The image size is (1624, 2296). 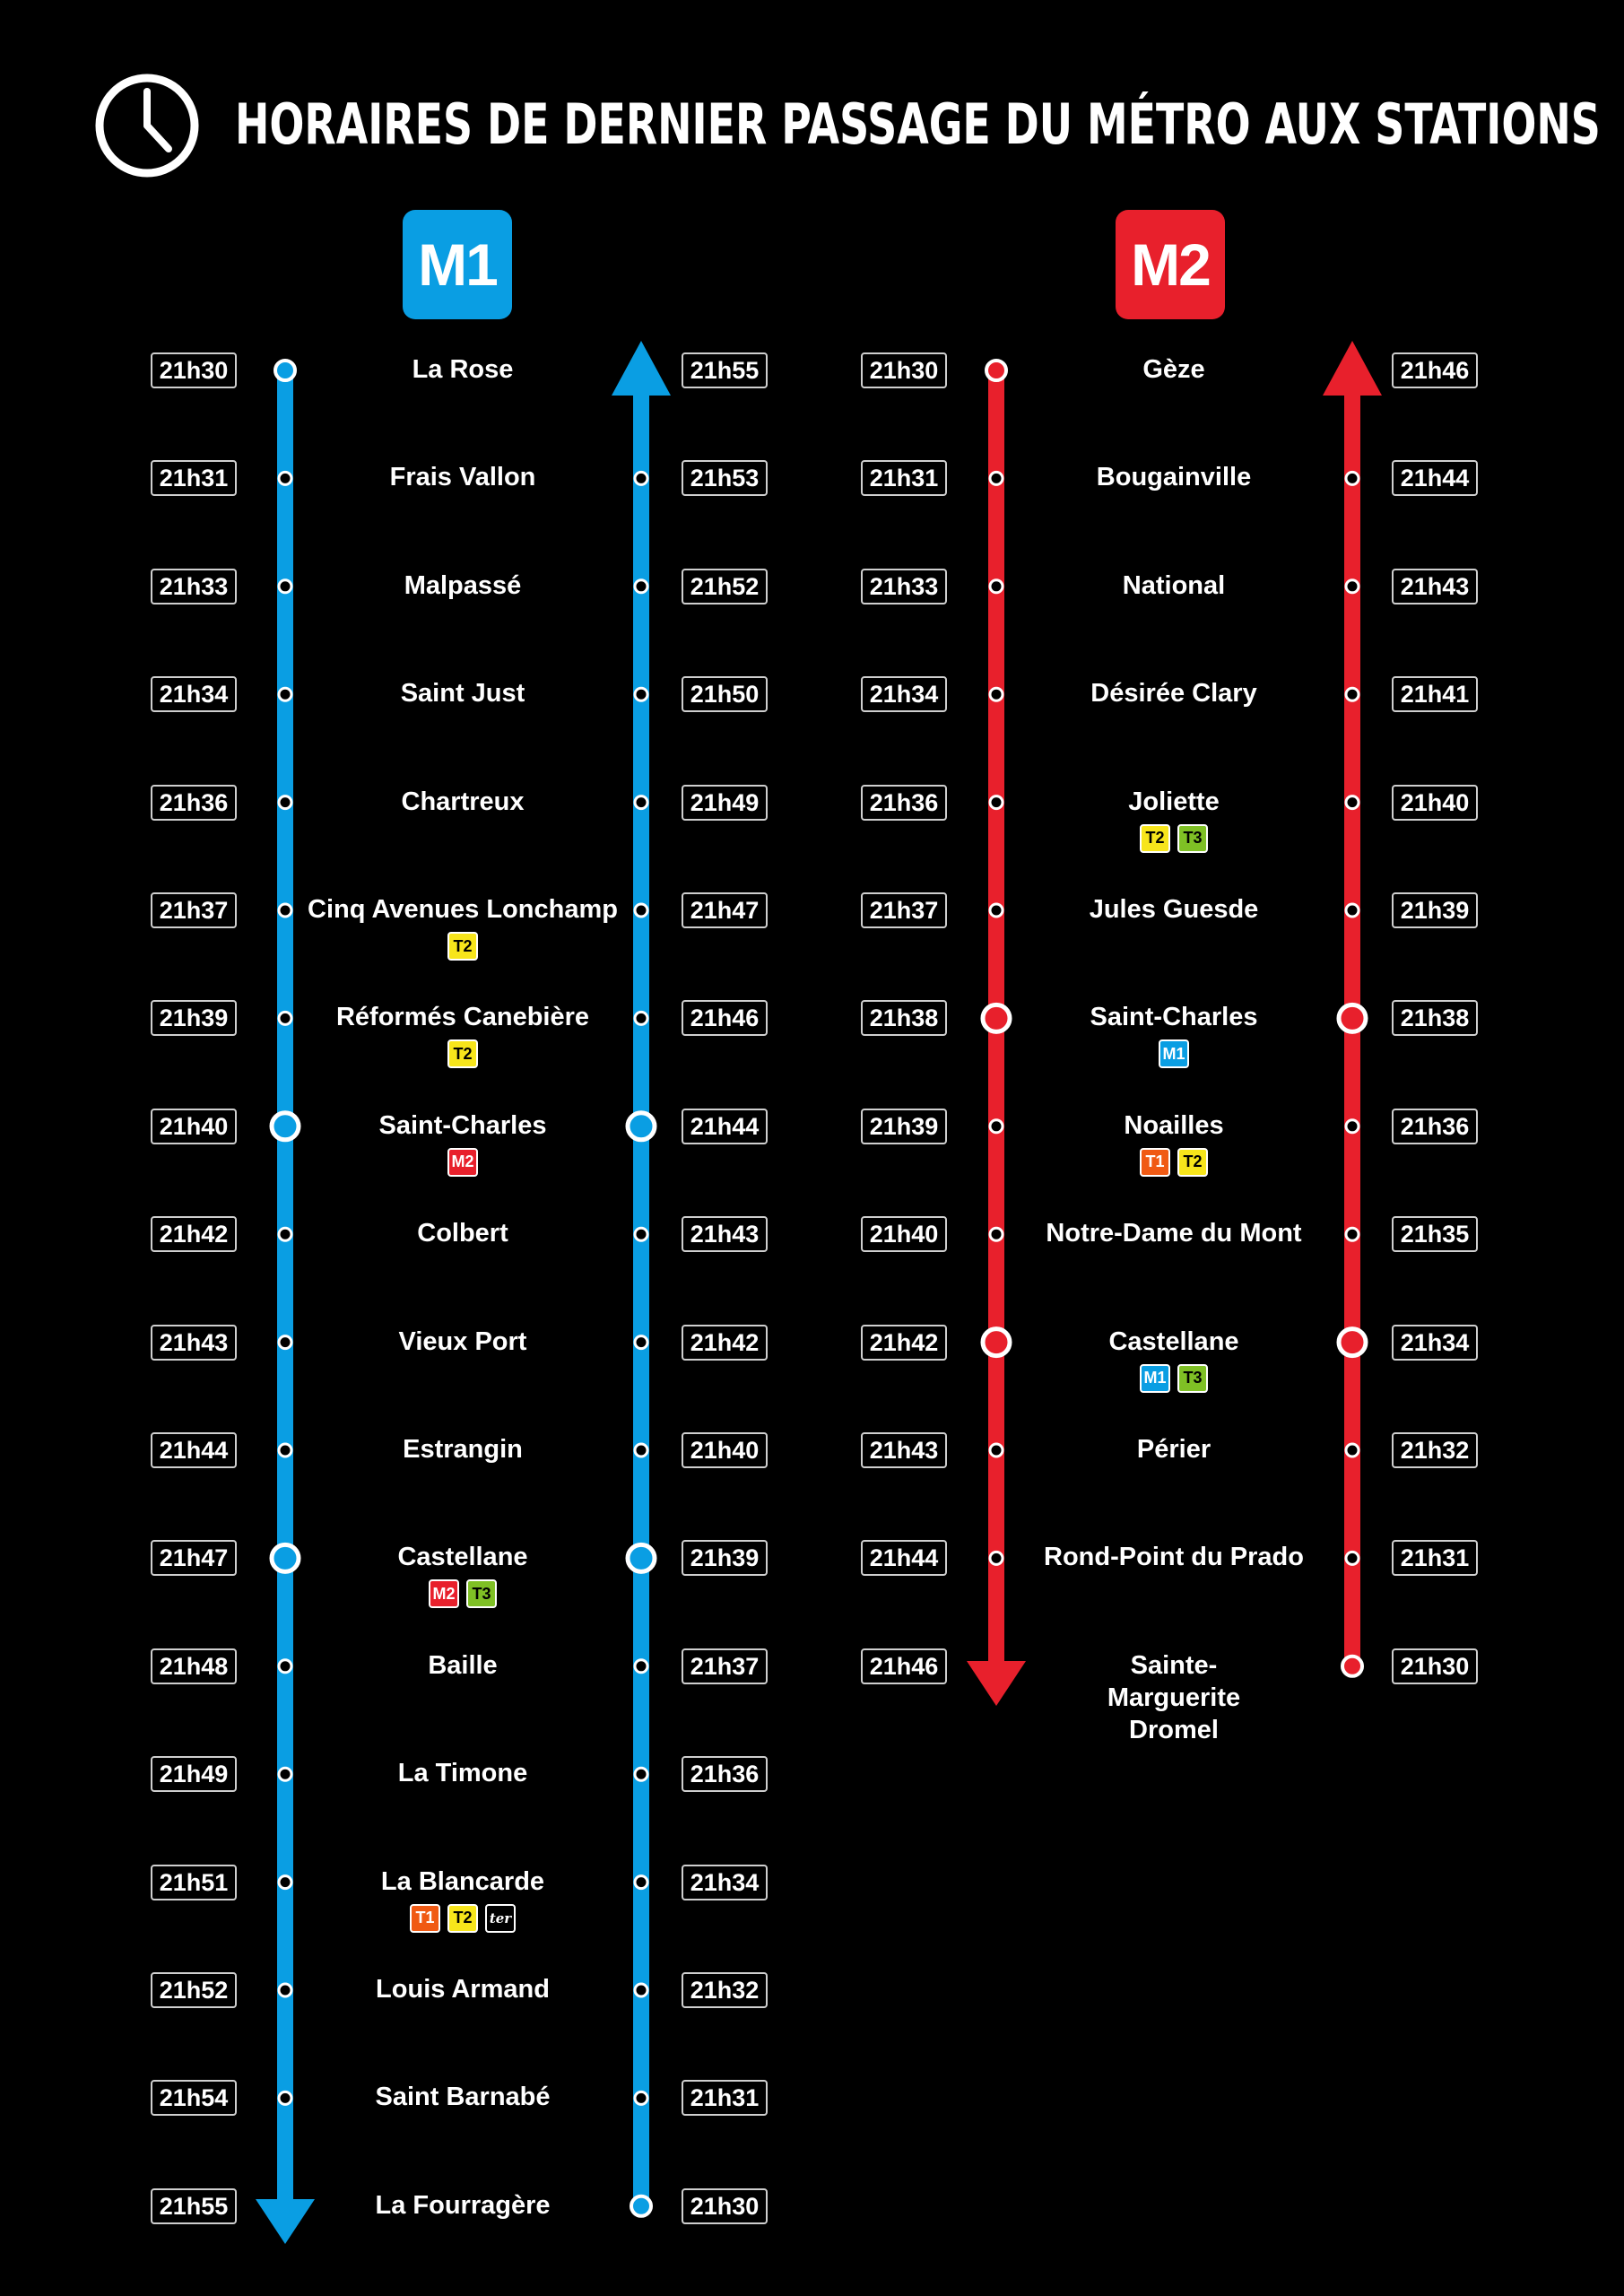 I want to click on m2-up-arrow, so click(x=1352, y=368).